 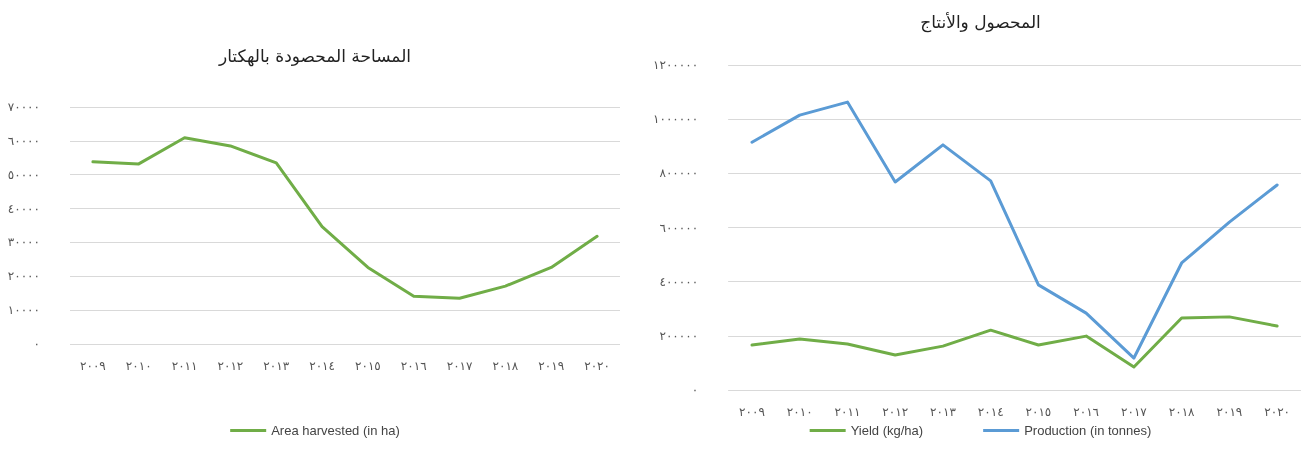 What do you see at coordinates (679, 173) in the screenshot?
I see `y-tick-label: ٨٠٠٠٠٠` at bounding box center [679, 173].